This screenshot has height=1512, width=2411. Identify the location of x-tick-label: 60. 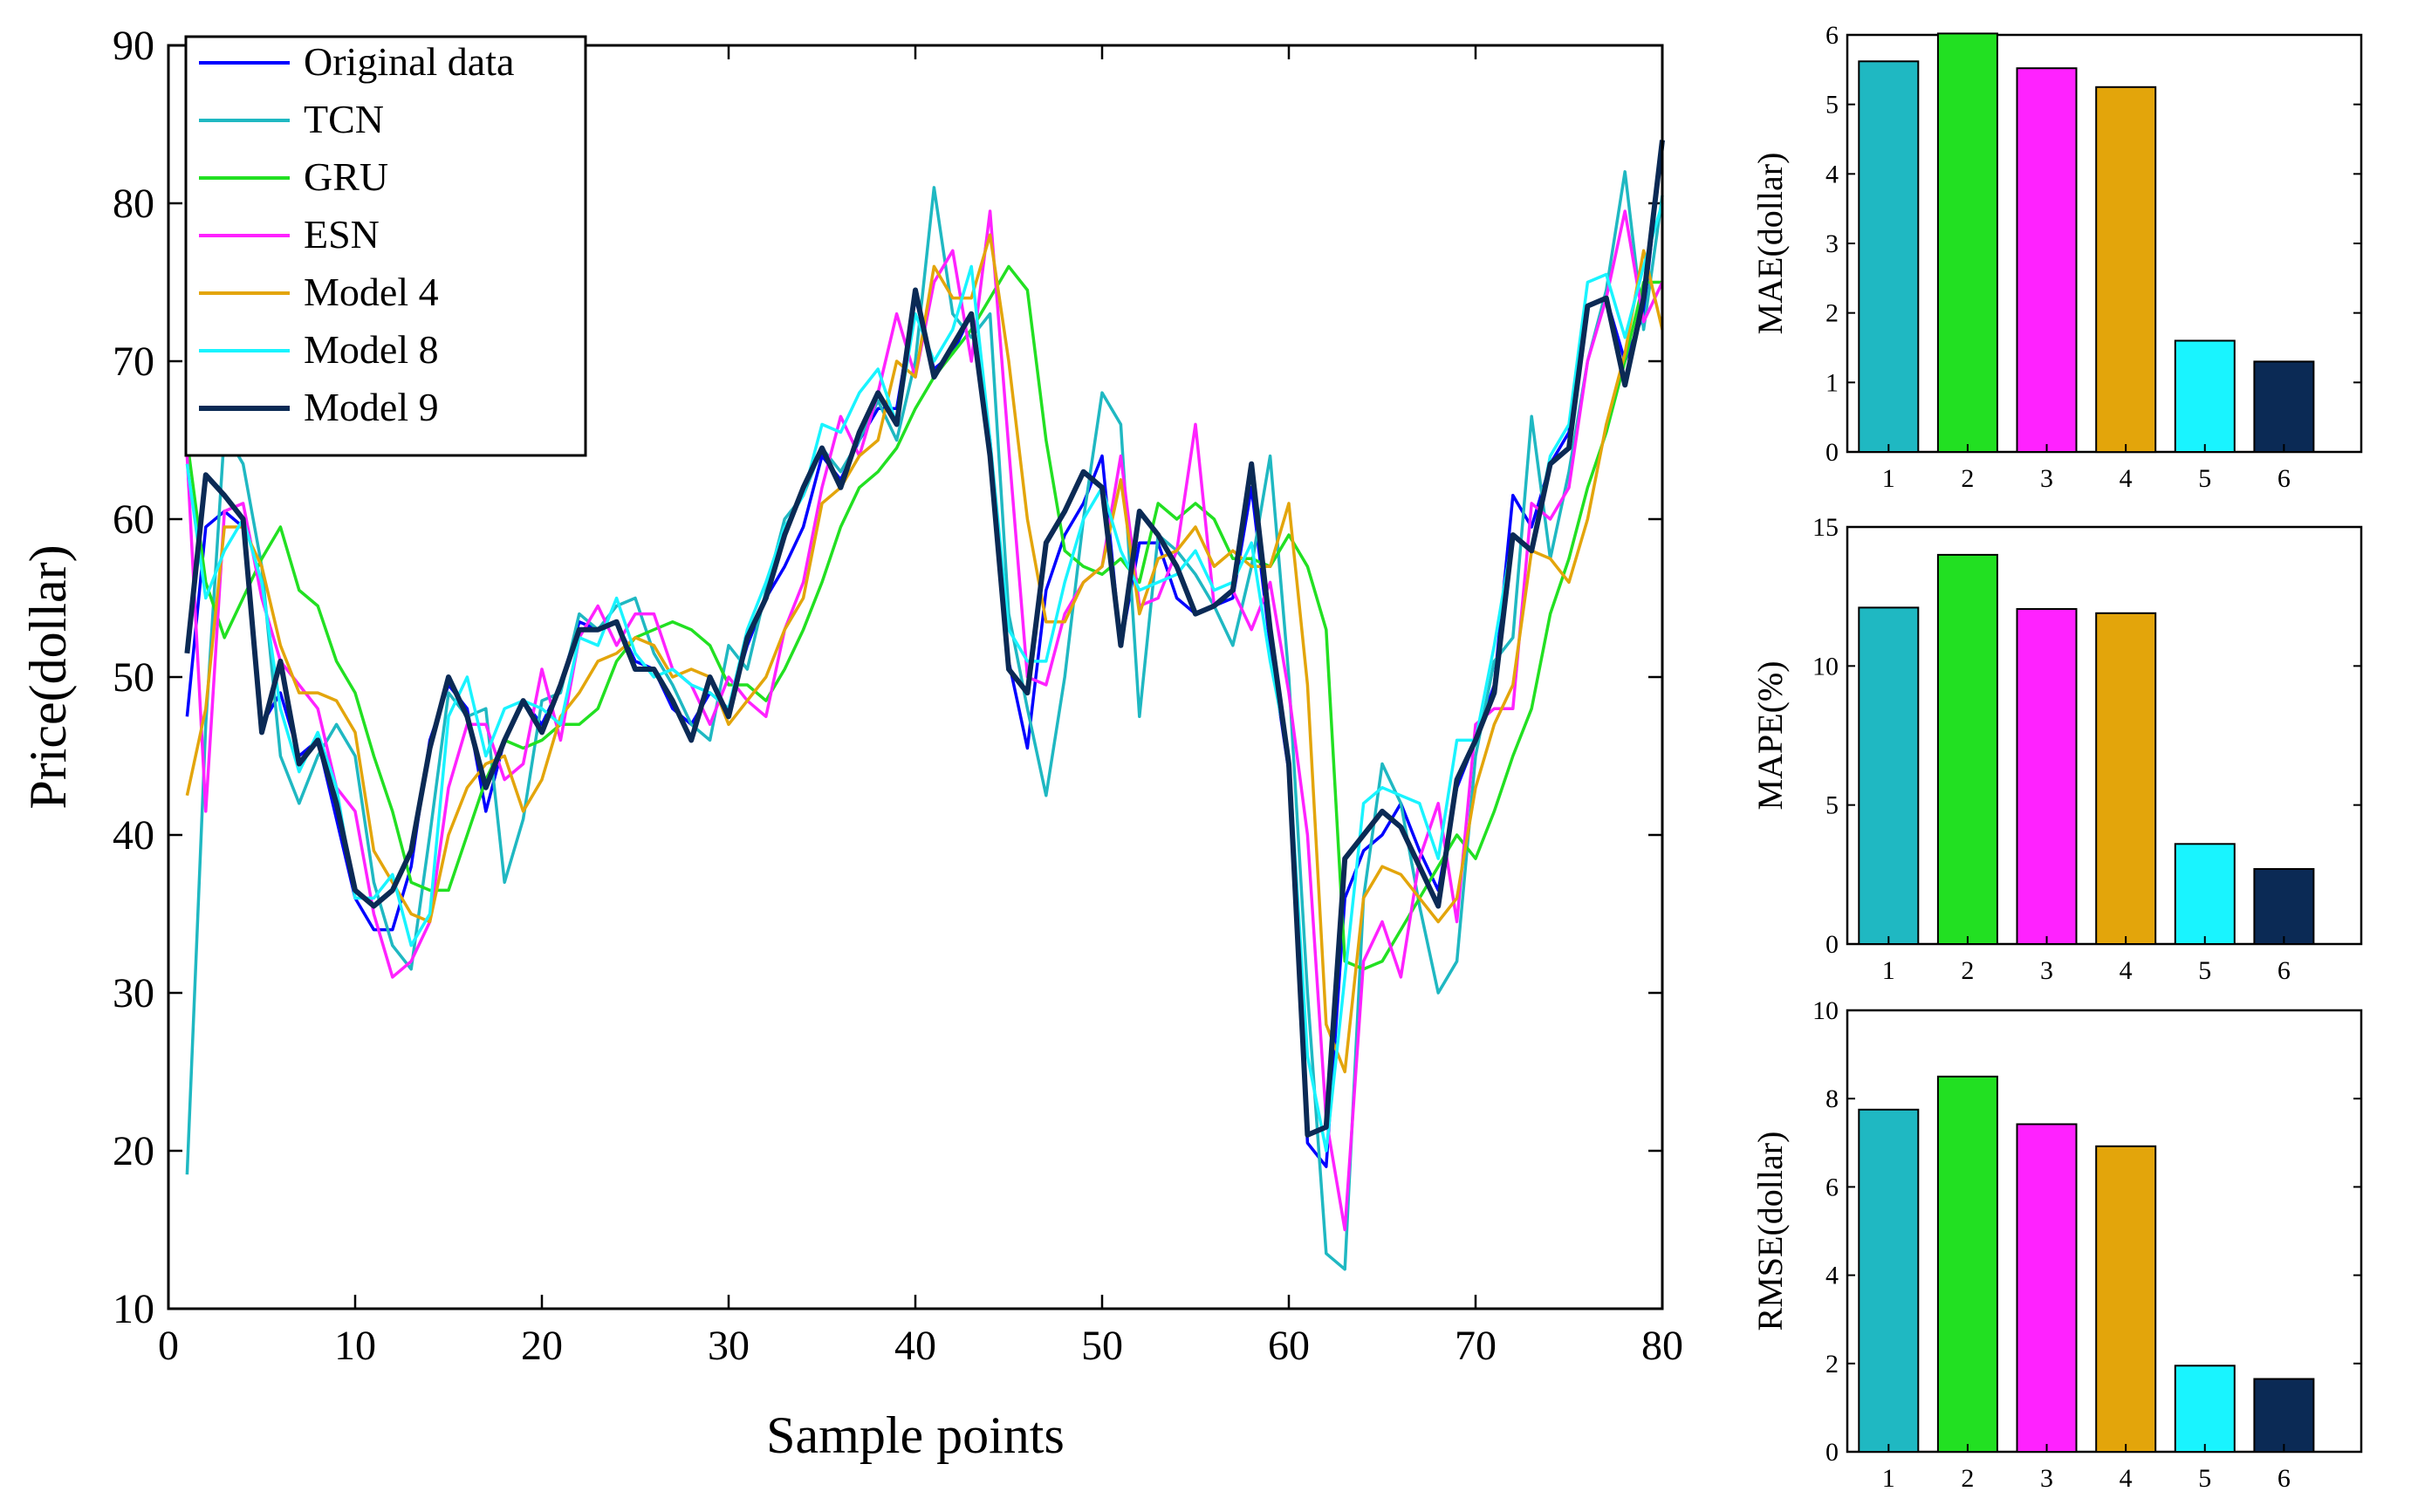
(1289, 1346).